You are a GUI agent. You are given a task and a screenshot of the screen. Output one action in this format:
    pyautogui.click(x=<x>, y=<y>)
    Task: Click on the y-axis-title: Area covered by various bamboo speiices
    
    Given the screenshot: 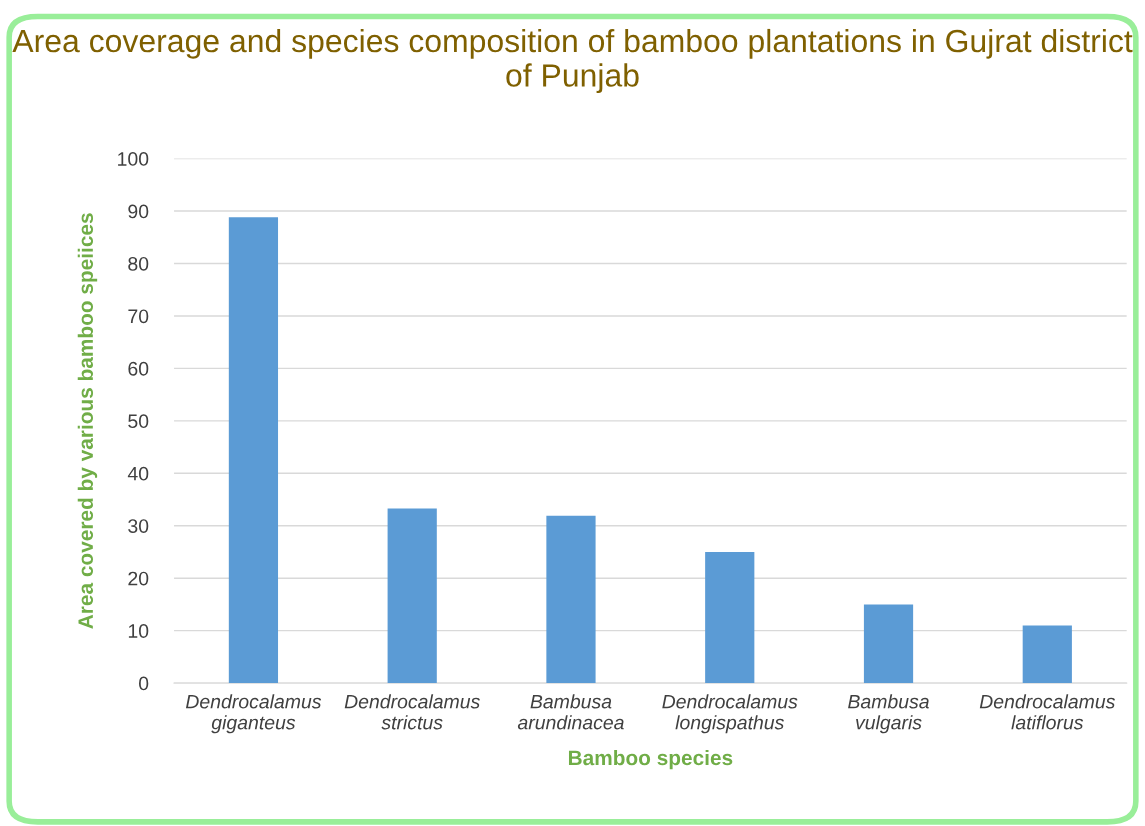 What is the action you would take?
    pyautogui.click(x=87, y=421)
    